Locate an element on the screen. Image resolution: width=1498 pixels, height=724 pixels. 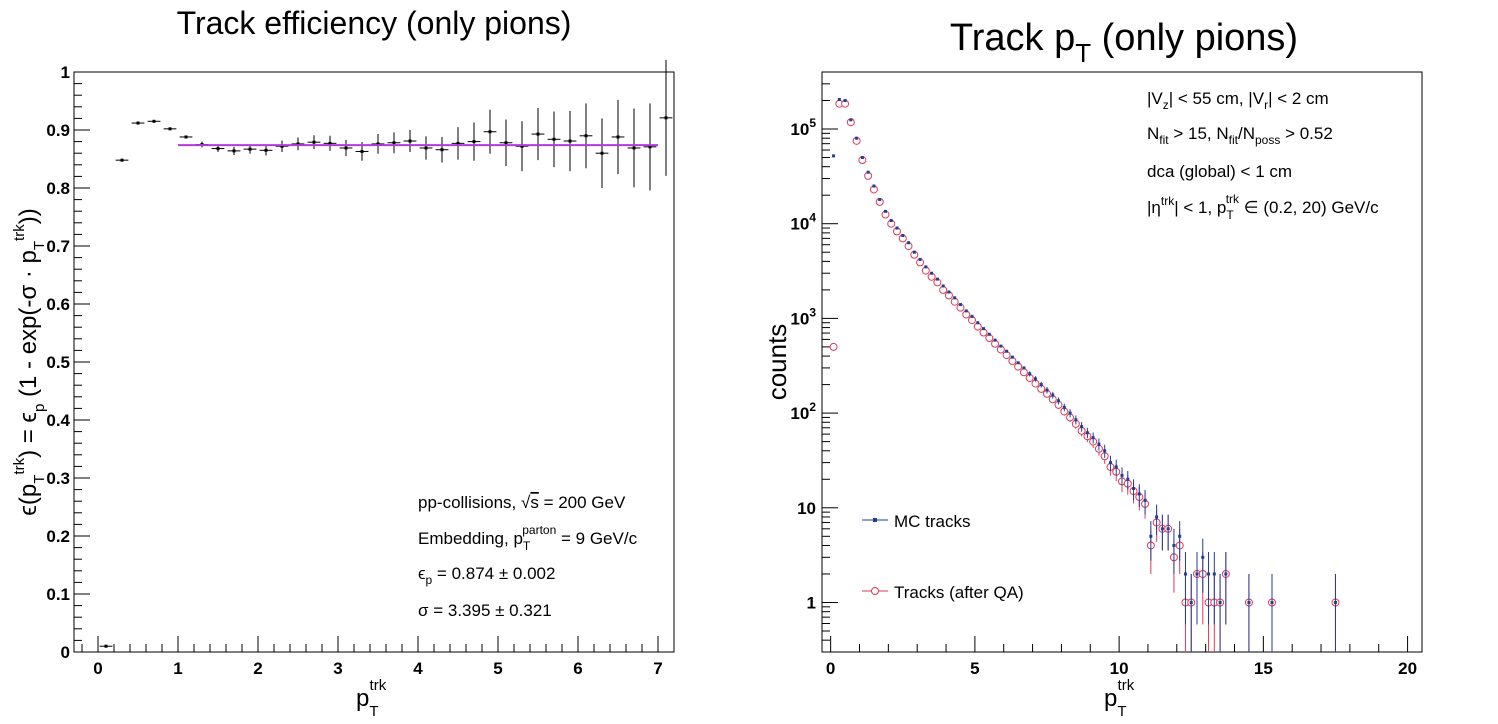
y-tick-label: 1 is located at coordinates (811, 602).